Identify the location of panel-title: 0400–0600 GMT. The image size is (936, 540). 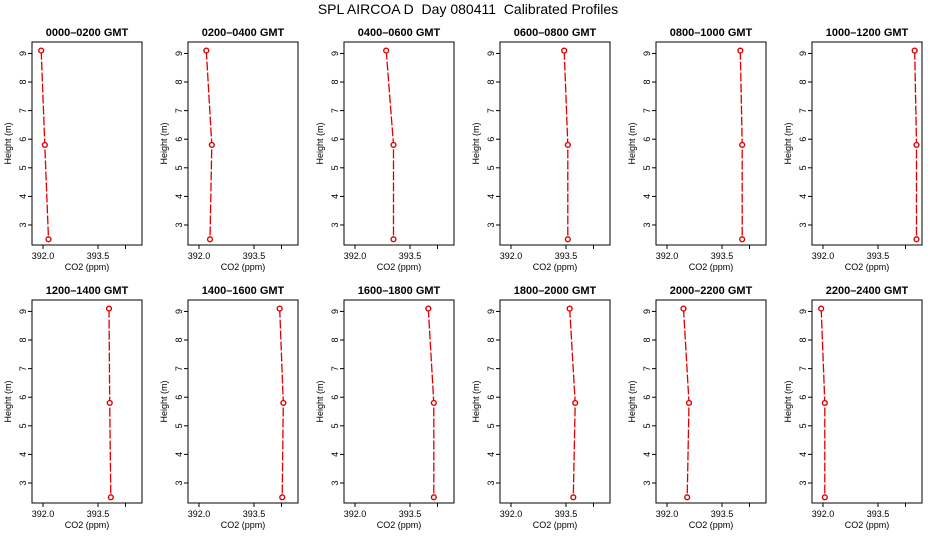
(399, 33).